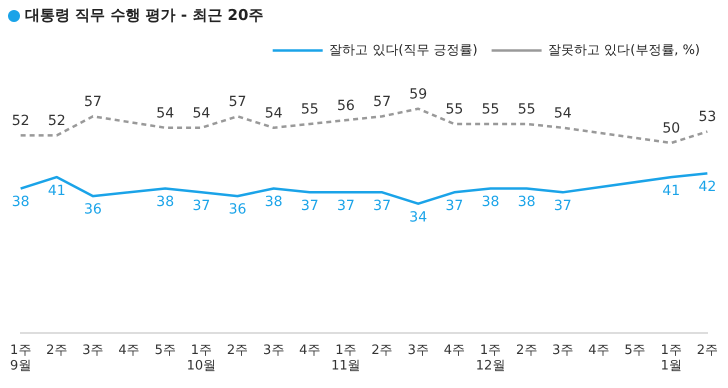 The height and width of the screenshot is (388, 728). Describe the element at coordinates (418, 94) in the screenshot. I see `data-label: 59` at that location.